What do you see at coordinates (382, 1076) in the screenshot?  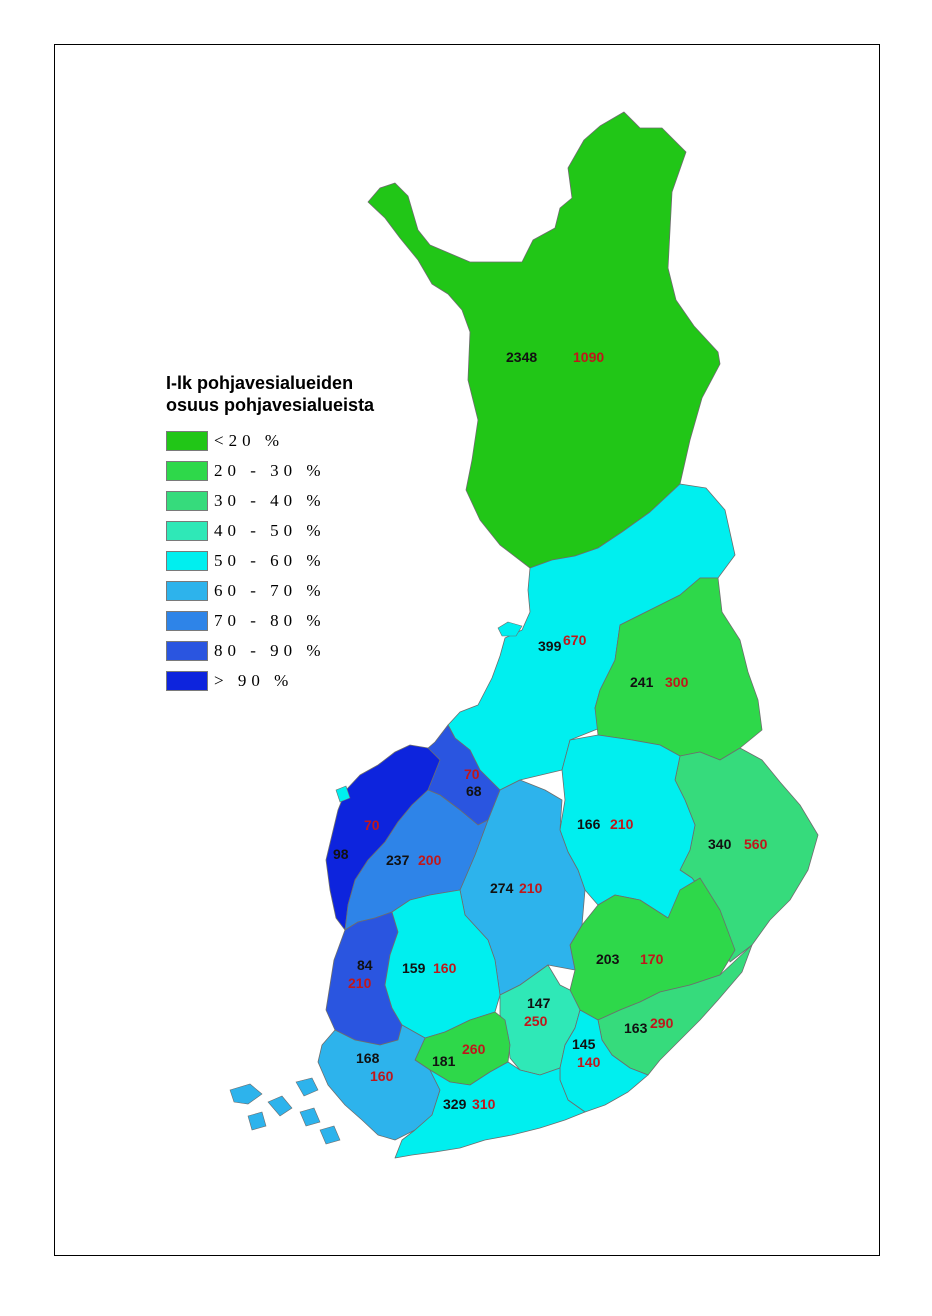 I see `label-red-southwest-finland: 160` at bounding box center [382, 1076].